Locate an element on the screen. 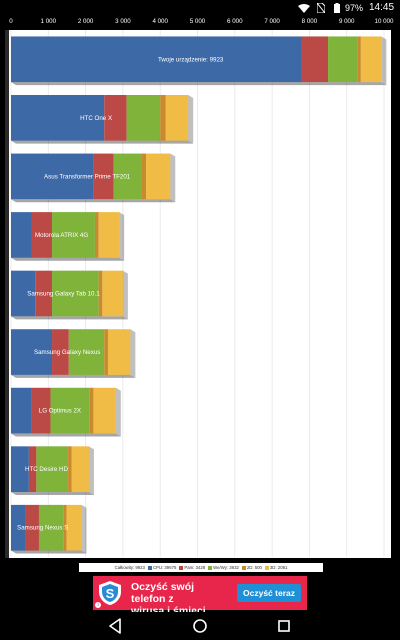  x-tick-label: 2 000 is located at coordinates (86, 21).